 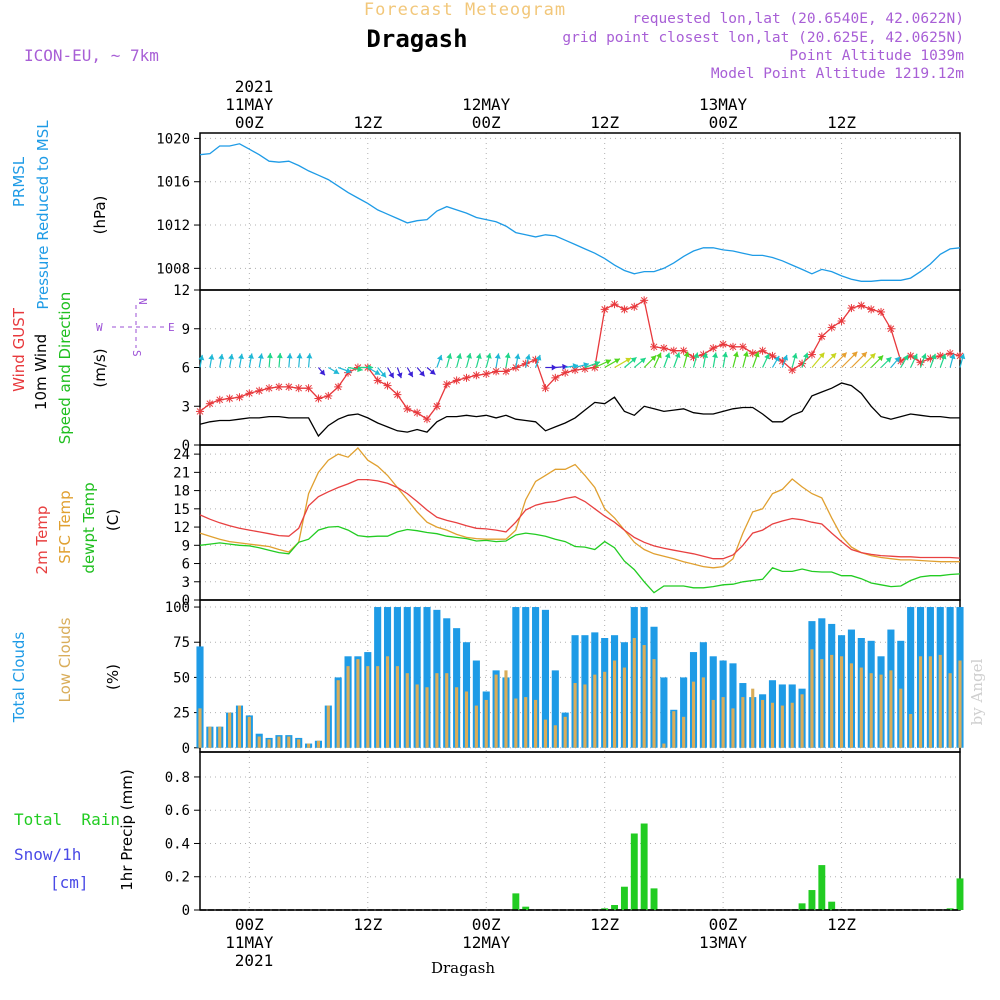 I want to click on prmsl-label: PRMSL, so click(x=19, y=181).